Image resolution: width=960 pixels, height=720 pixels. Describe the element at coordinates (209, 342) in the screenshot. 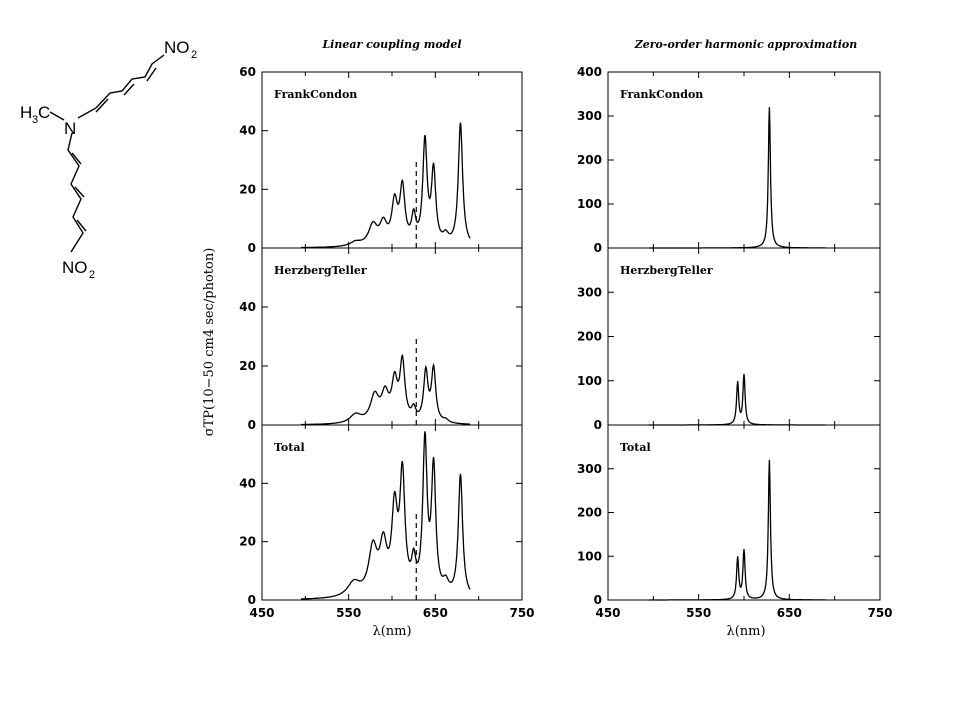

I see `left-y-axis-label: σTP(10−50 cm4 sec/photon)` at that location.